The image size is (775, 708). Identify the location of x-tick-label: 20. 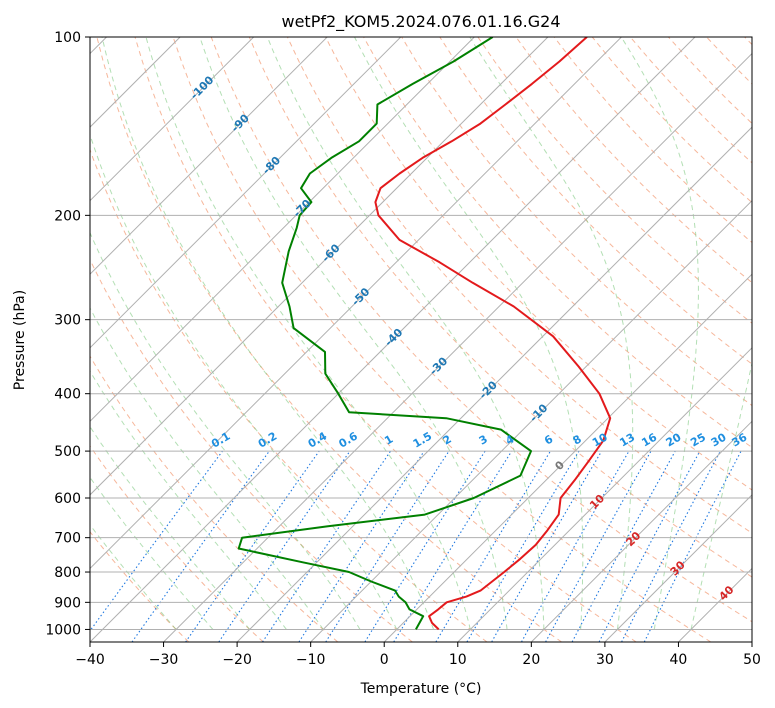
(531, 660).